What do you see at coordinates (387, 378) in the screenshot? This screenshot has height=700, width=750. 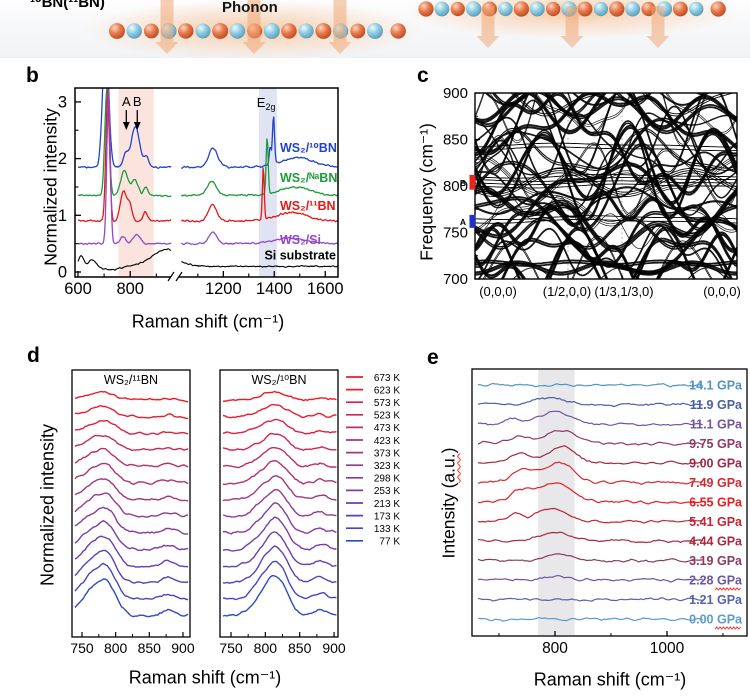 I see `legend-label: 673 K` at bounding box center [387, 378].